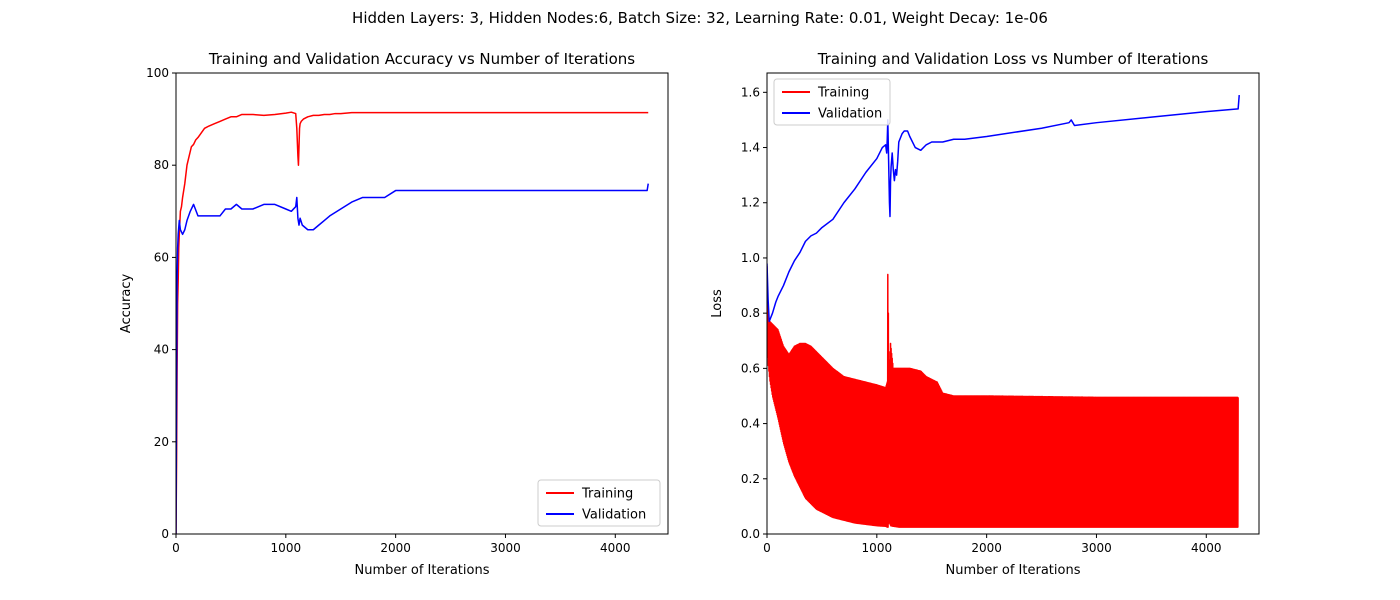 The height and width of the screenshot is (600, 1400). Describe the element at coordinates (607, 494) in the screenshot. I see `acc-legend-label-training: Training` at that location.